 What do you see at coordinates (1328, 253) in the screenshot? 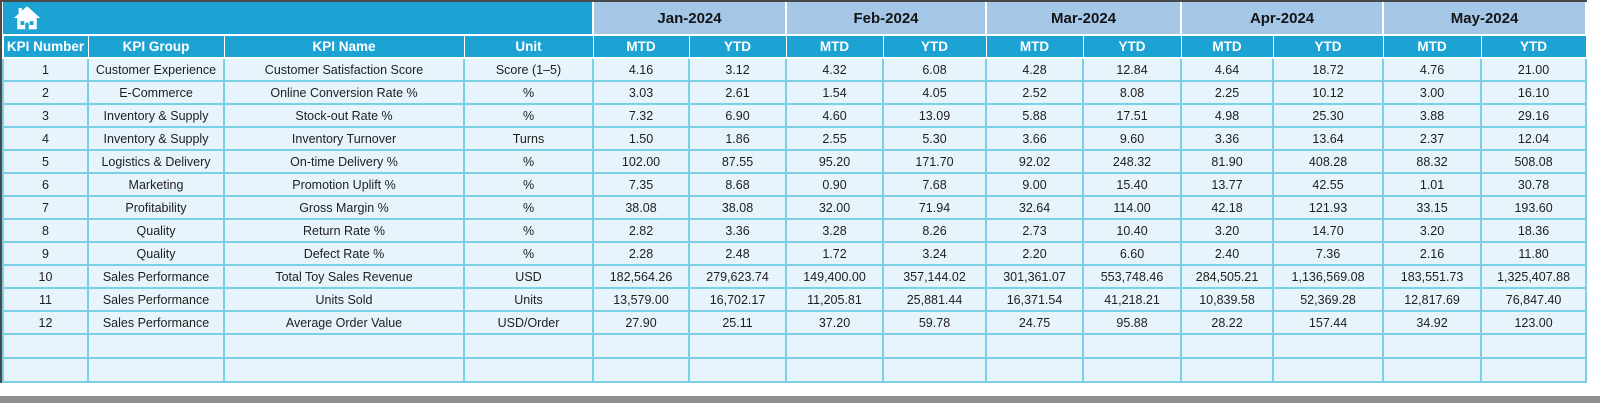
I see `cell-value: 7.36` at bounding box center [1328, 253].